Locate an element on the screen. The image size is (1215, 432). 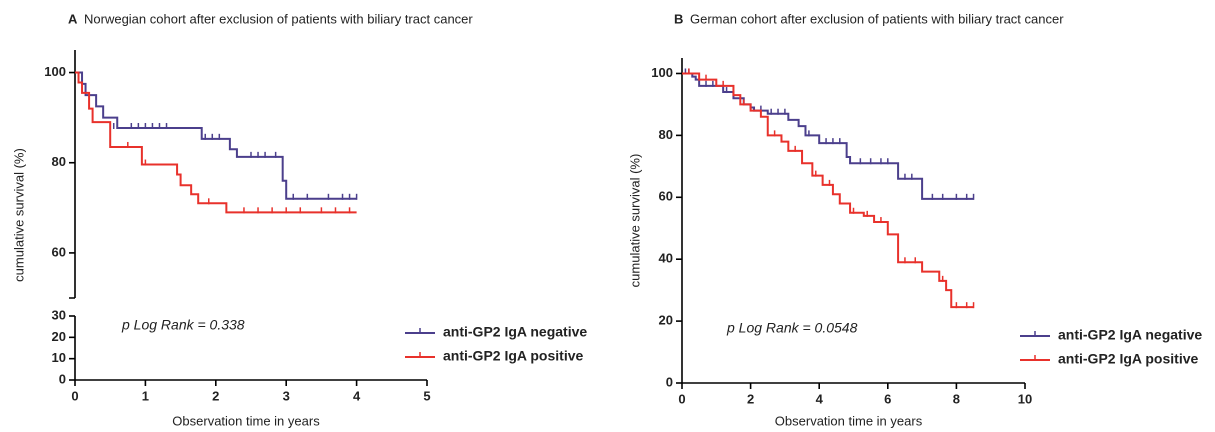
x-tick-label: 10 is located at coordinates (1025, 398).